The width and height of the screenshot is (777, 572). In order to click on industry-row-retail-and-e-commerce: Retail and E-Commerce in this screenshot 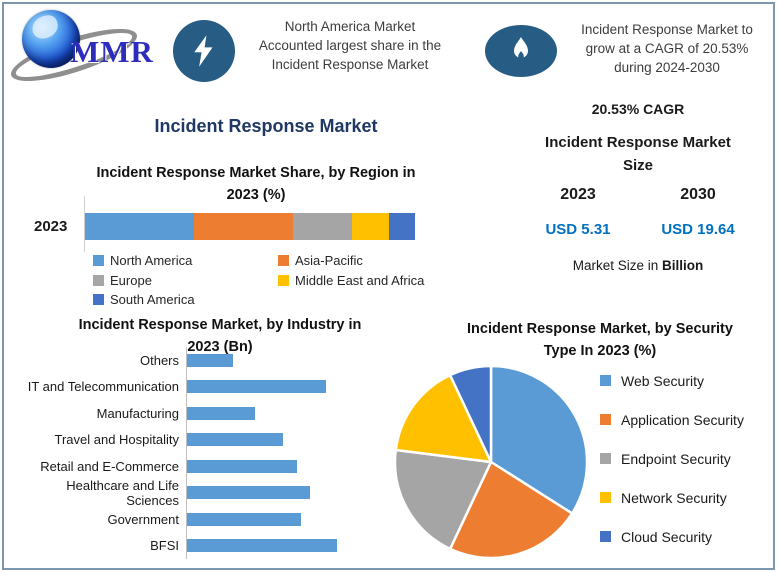, I will do `click(204, 466)`.